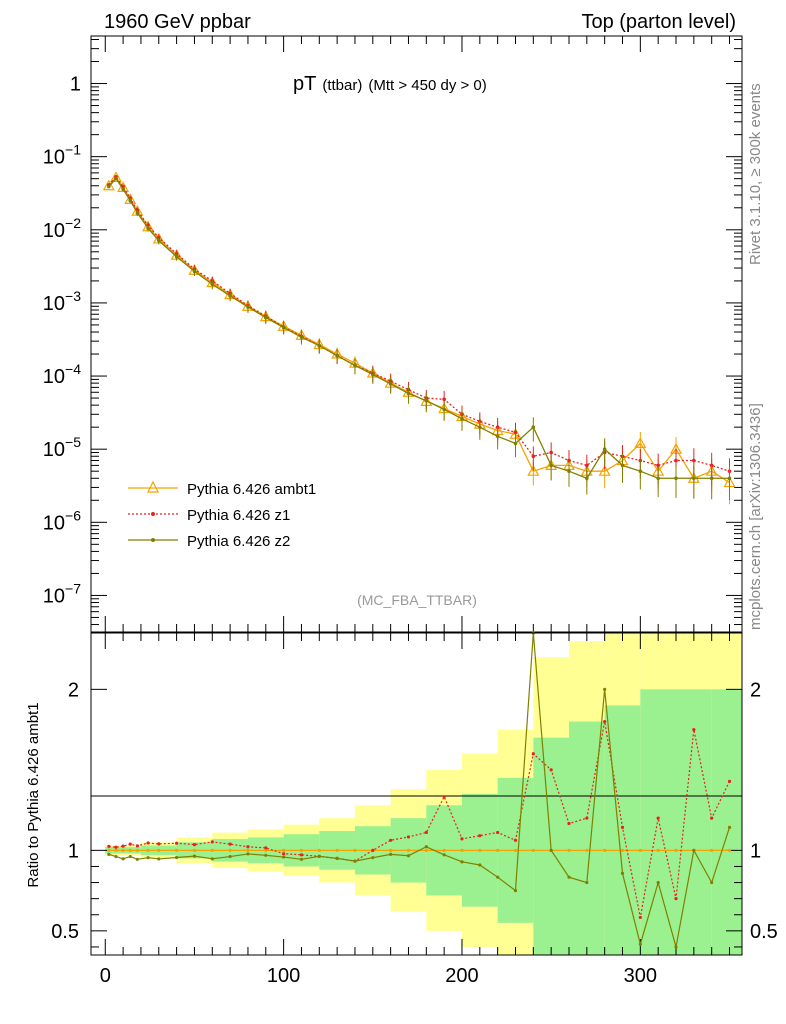 The width and height of the screenshot is (786, 1024). Describe the element at coordinates (73, 690) in the screenshot. I see `ratio-y-tick-label: 2` at that location.